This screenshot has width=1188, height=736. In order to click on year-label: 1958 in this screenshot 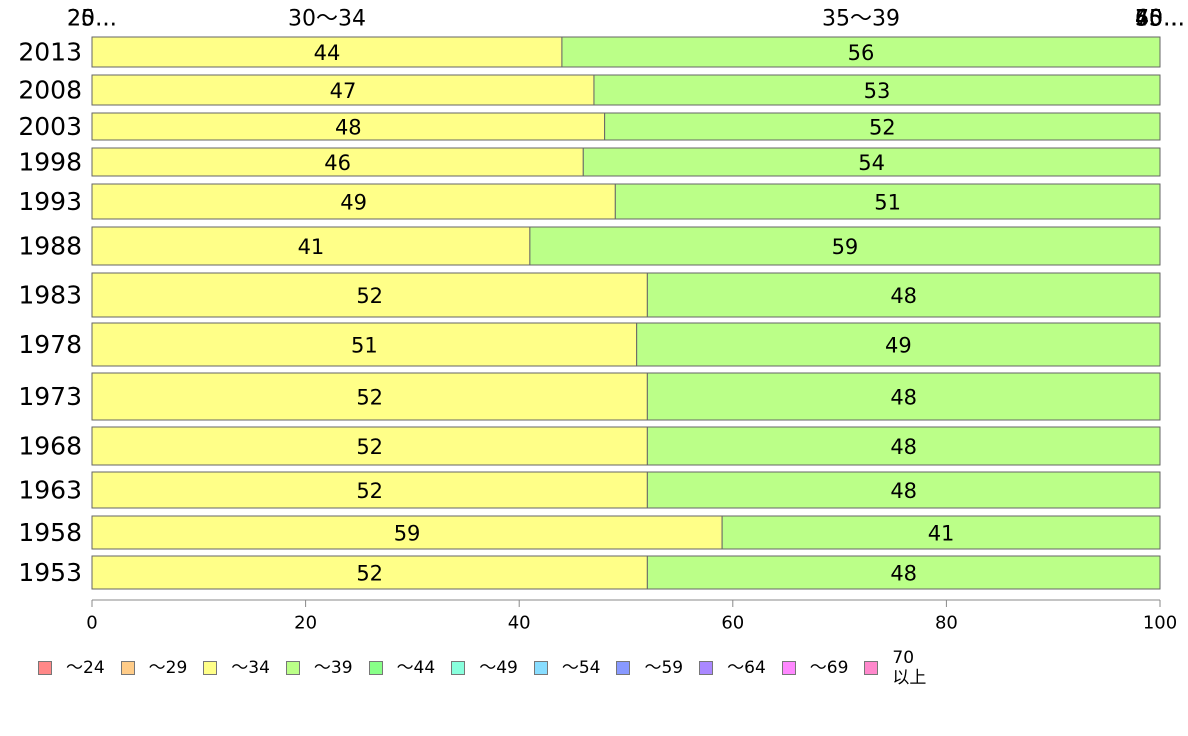, I will do `click(50, 532)`.